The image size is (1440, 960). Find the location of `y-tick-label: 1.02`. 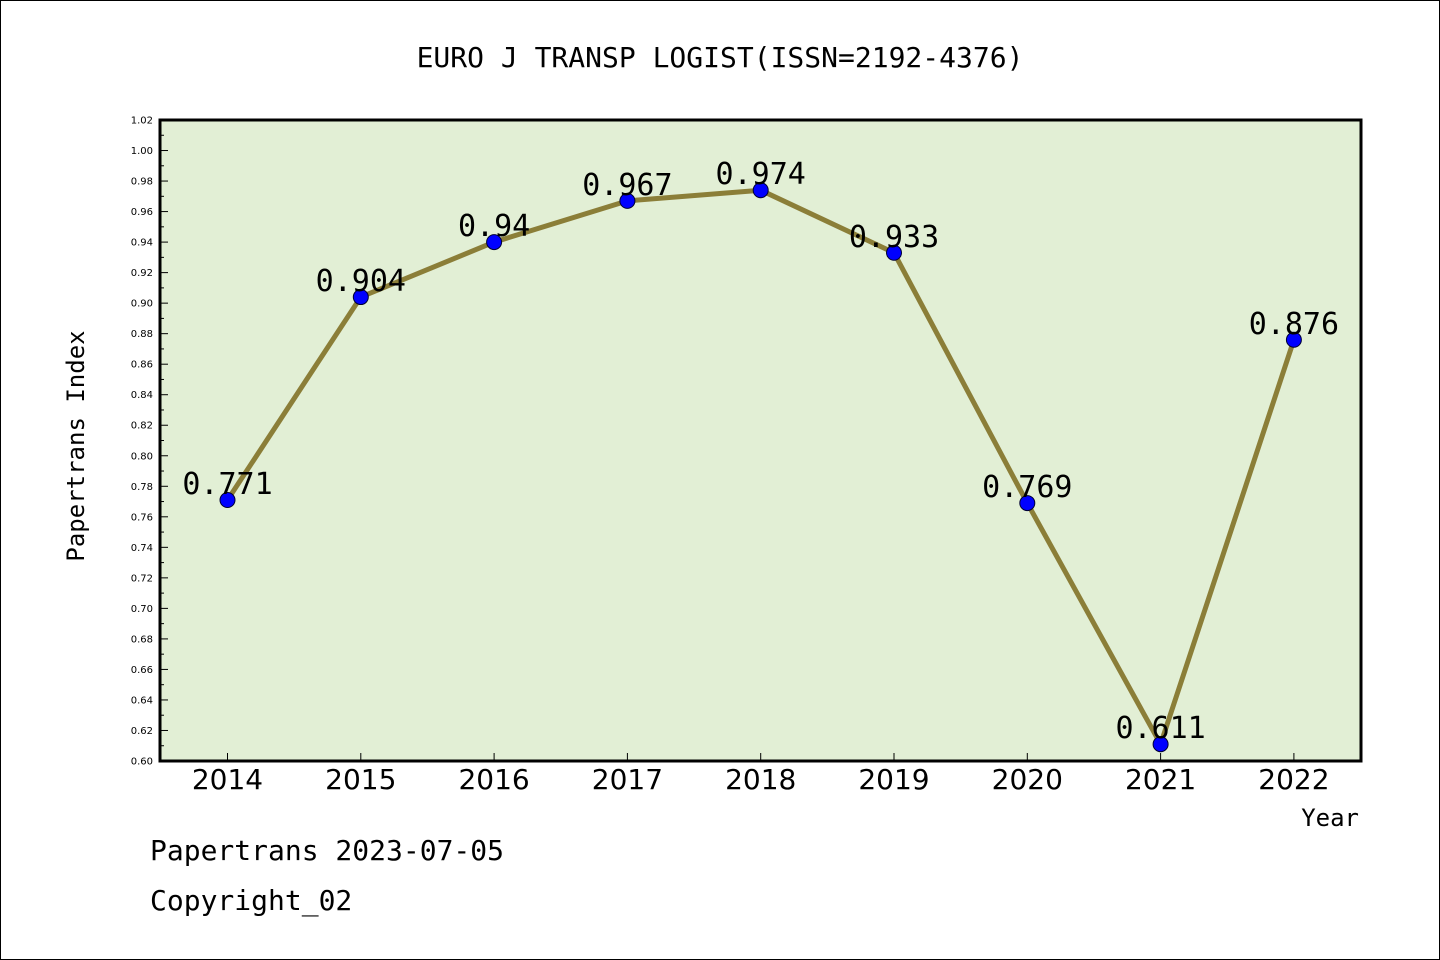

y-tick-label: 1.02 is located at coordinates (142, 121).